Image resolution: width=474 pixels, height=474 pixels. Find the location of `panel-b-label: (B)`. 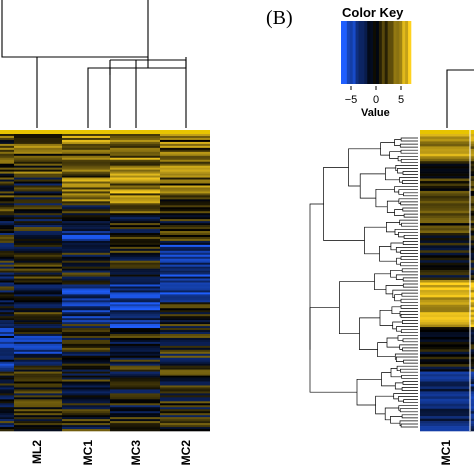

panel-b-label: (B) is located at coordinates (279, 18).